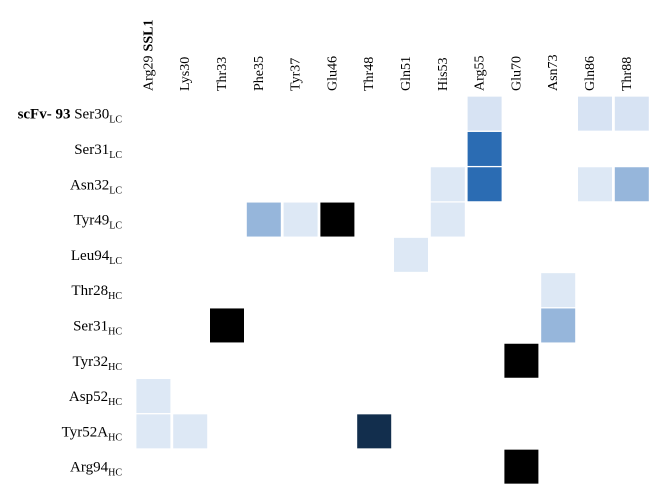 Image resolution: width=667 pixels, height=488 pixels. What do you see at coordinates (46, 115) in the screenshot?
I see `row-group-label: scFv- 93` at bounding box center [46, 115].